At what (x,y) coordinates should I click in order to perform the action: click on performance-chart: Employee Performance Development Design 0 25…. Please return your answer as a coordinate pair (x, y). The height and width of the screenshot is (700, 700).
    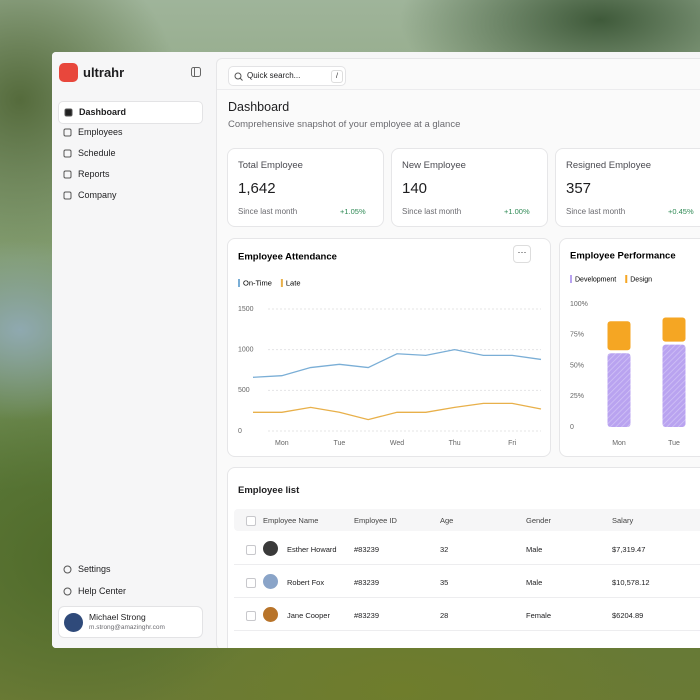
    Looking at the image, I should click on (628, 349).